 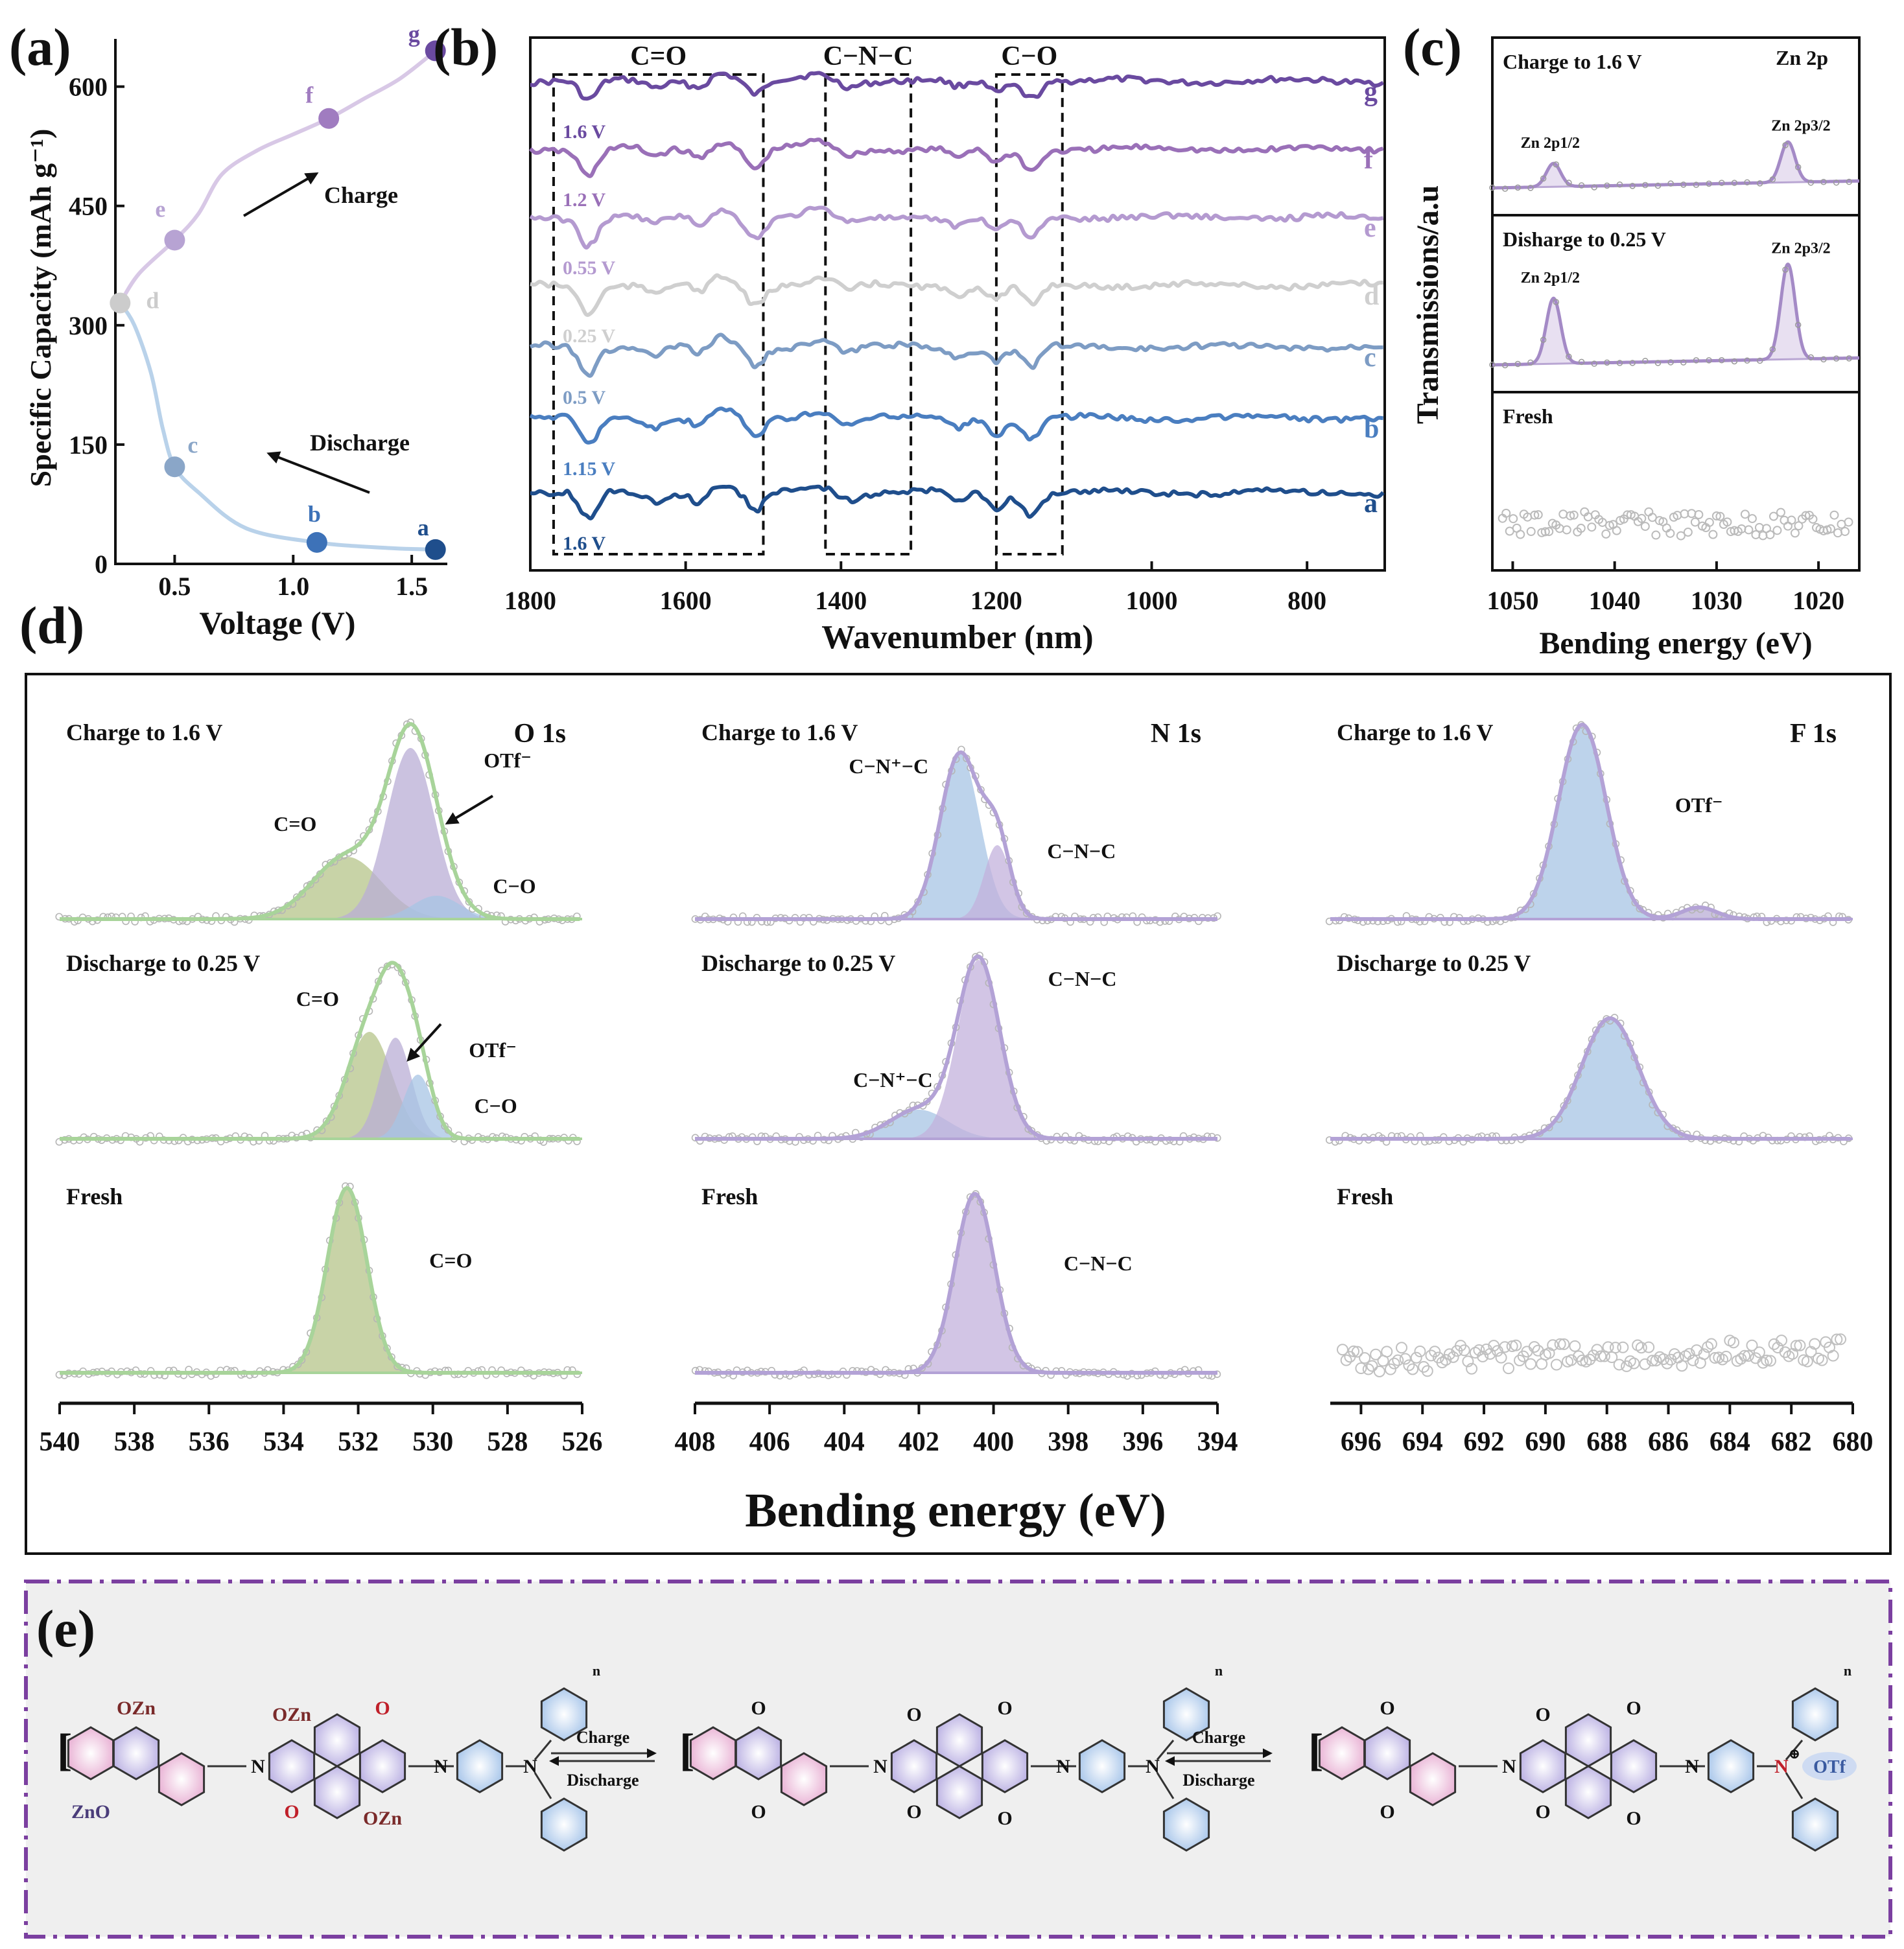 I want to click on x-tick-label: 1020, so click(x=1818, y=601).